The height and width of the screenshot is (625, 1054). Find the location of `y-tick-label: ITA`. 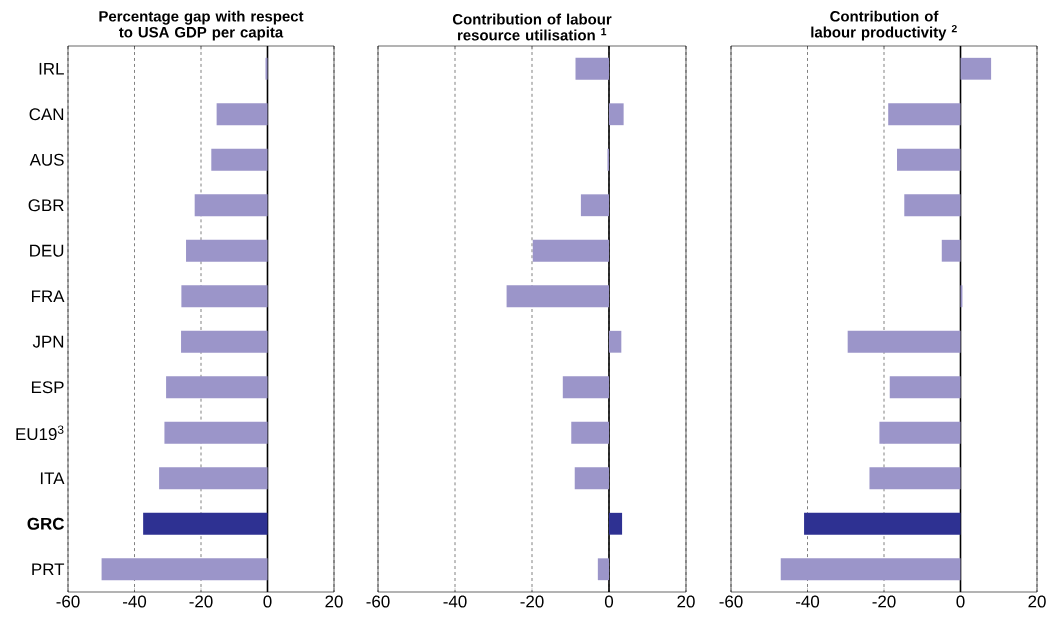

y-tick-label: ITA is located at coordinates (52, 478).